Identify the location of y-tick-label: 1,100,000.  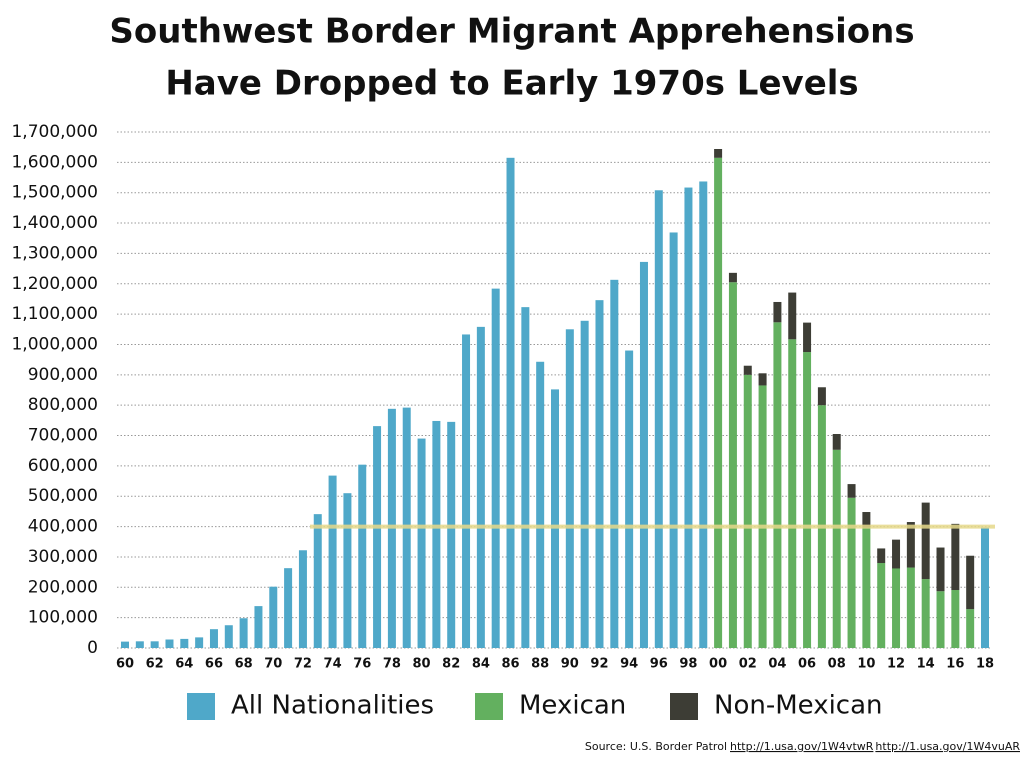
(54, 314).